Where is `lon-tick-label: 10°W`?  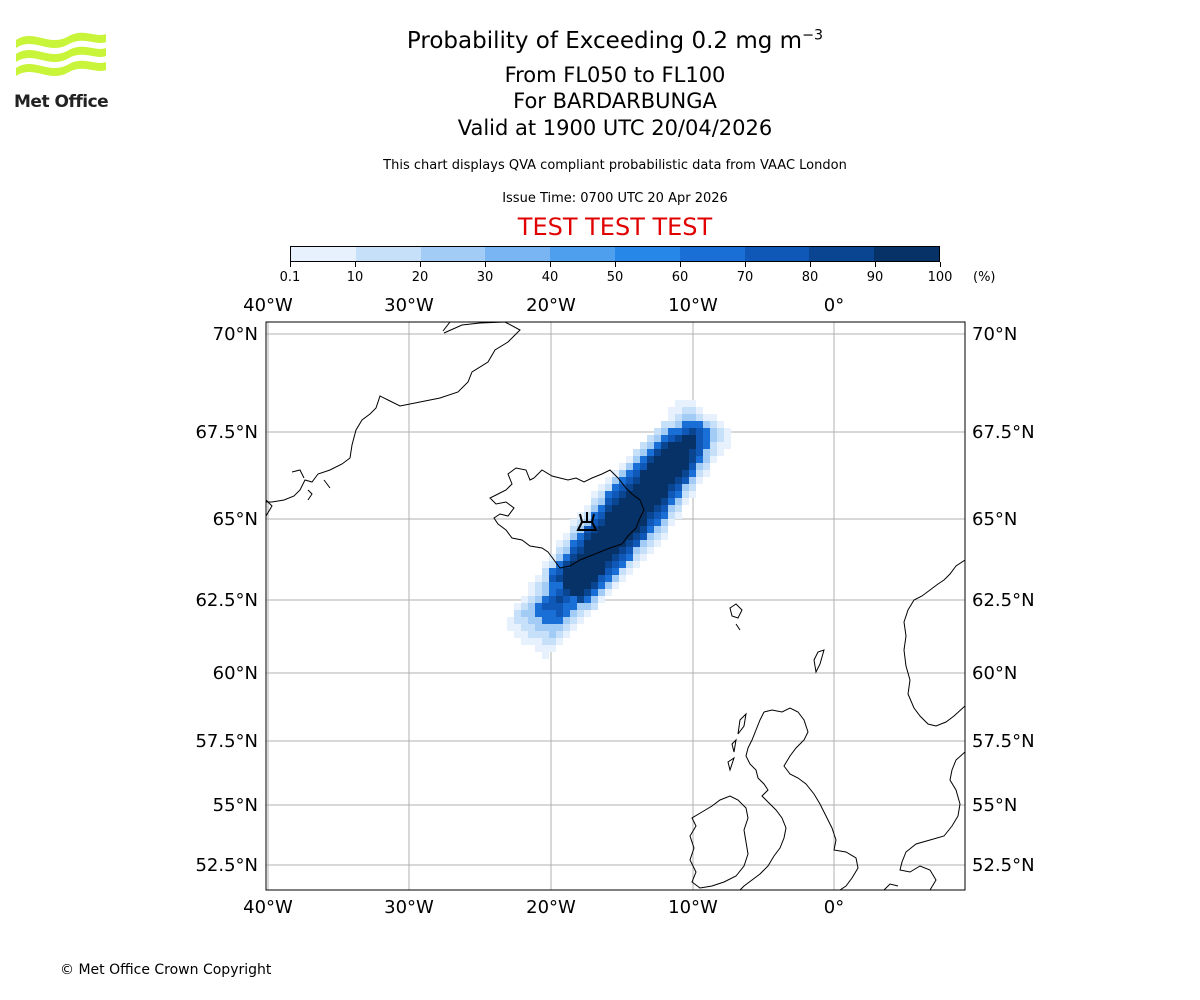 lon-tick-label: 10°W is located at coordinates (693, 907).